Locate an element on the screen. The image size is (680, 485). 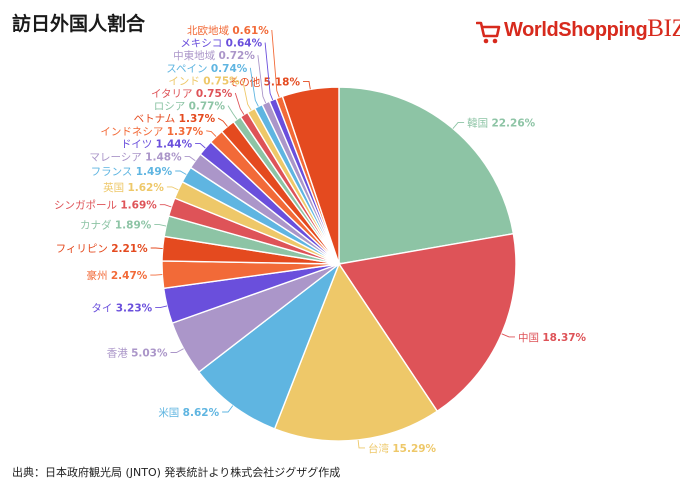
slice-label-8: カナダ 1.89% is located at coordinates (116, 225).